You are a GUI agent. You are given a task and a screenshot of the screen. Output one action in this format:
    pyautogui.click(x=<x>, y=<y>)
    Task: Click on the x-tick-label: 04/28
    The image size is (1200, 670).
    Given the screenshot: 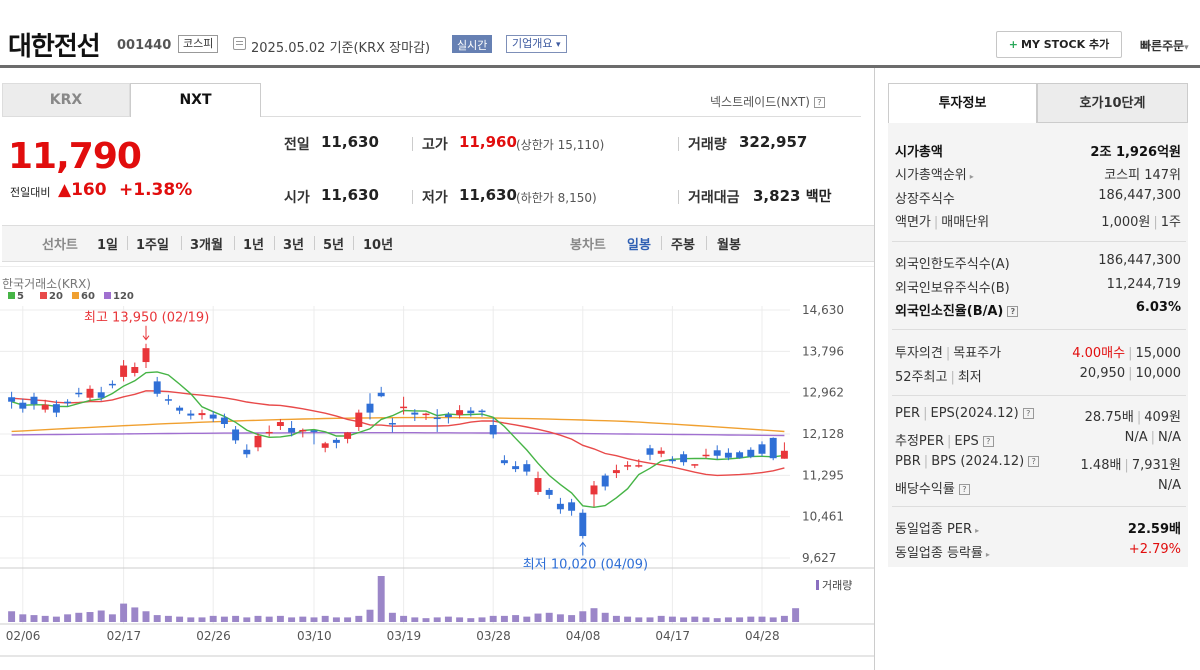 What is the action you would take?
    pyautogui.click(x=762, y=636)
    